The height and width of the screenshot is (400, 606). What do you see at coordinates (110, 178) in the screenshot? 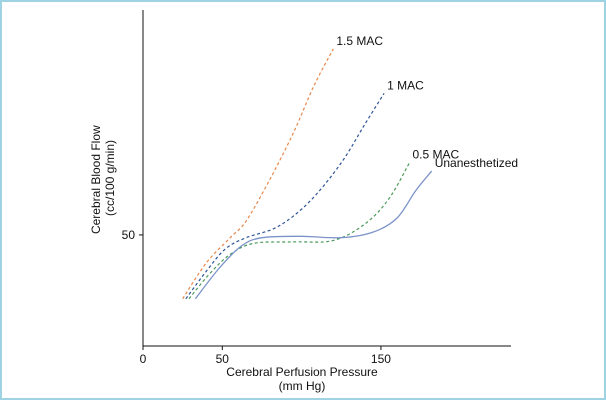
I see `y-axis-title-units: (cc/100 g/min)` at bounding box center [110, 178].